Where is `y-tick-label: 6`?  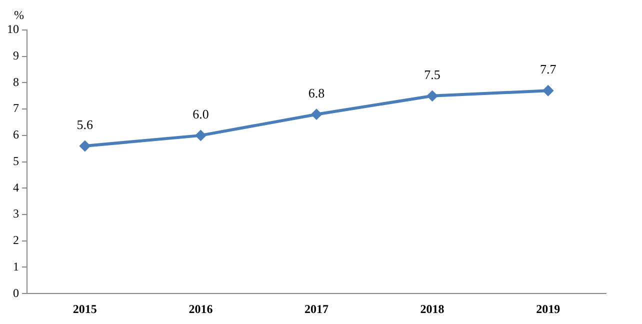
y-tick-label: 6 is located at coordinates (16, 135).